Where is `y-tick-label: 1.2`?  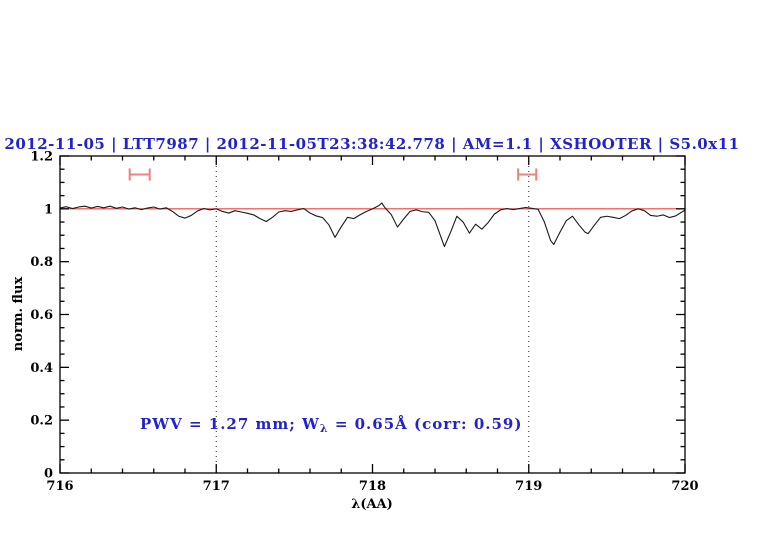
y-tick-label: 1.2 is located at coordinates (41, 157).